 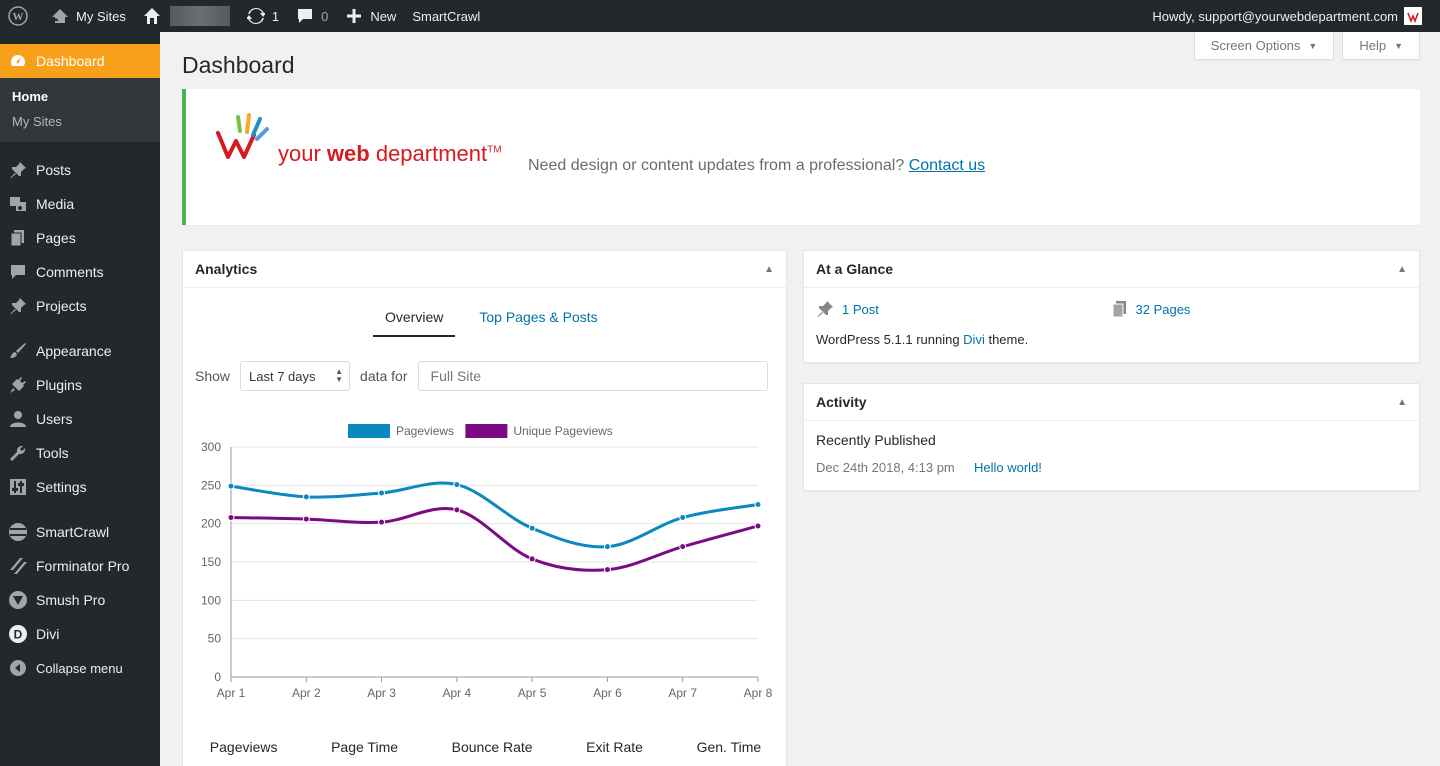 What do you see at coordinates (414, 323) in the screenshot?
I see `tab-overview: Overview` at bounding box center [414, 323].